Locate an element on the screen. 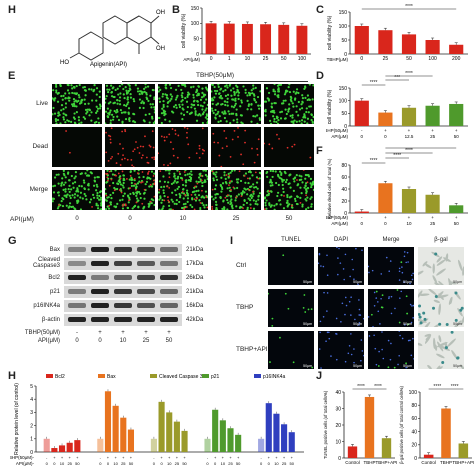 The image size is (474, 474). bgal-image: 50μm is located at coordinates (441, 350).